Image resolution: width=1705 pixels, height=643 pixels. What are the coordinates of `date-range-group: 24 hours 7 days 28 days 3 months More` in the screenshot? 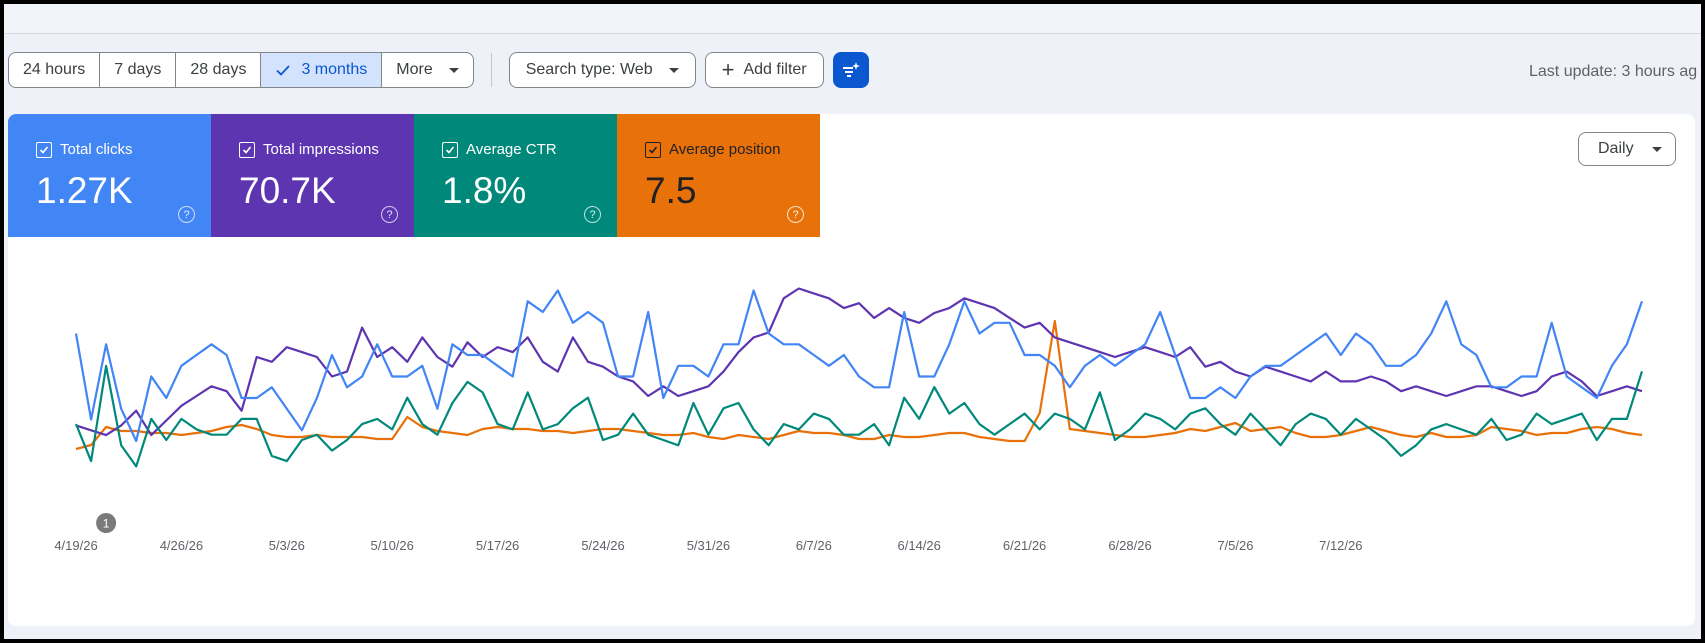 It's located at (241, 70).